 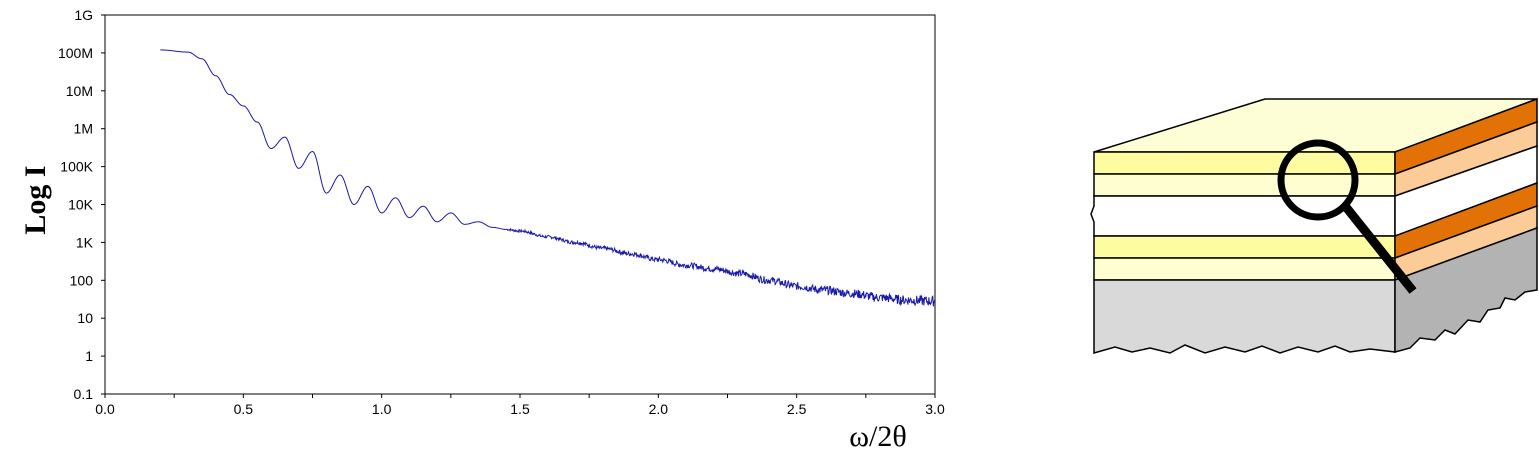 I want to click on x-tick-label: 2.5, so click(x=797, y=409).